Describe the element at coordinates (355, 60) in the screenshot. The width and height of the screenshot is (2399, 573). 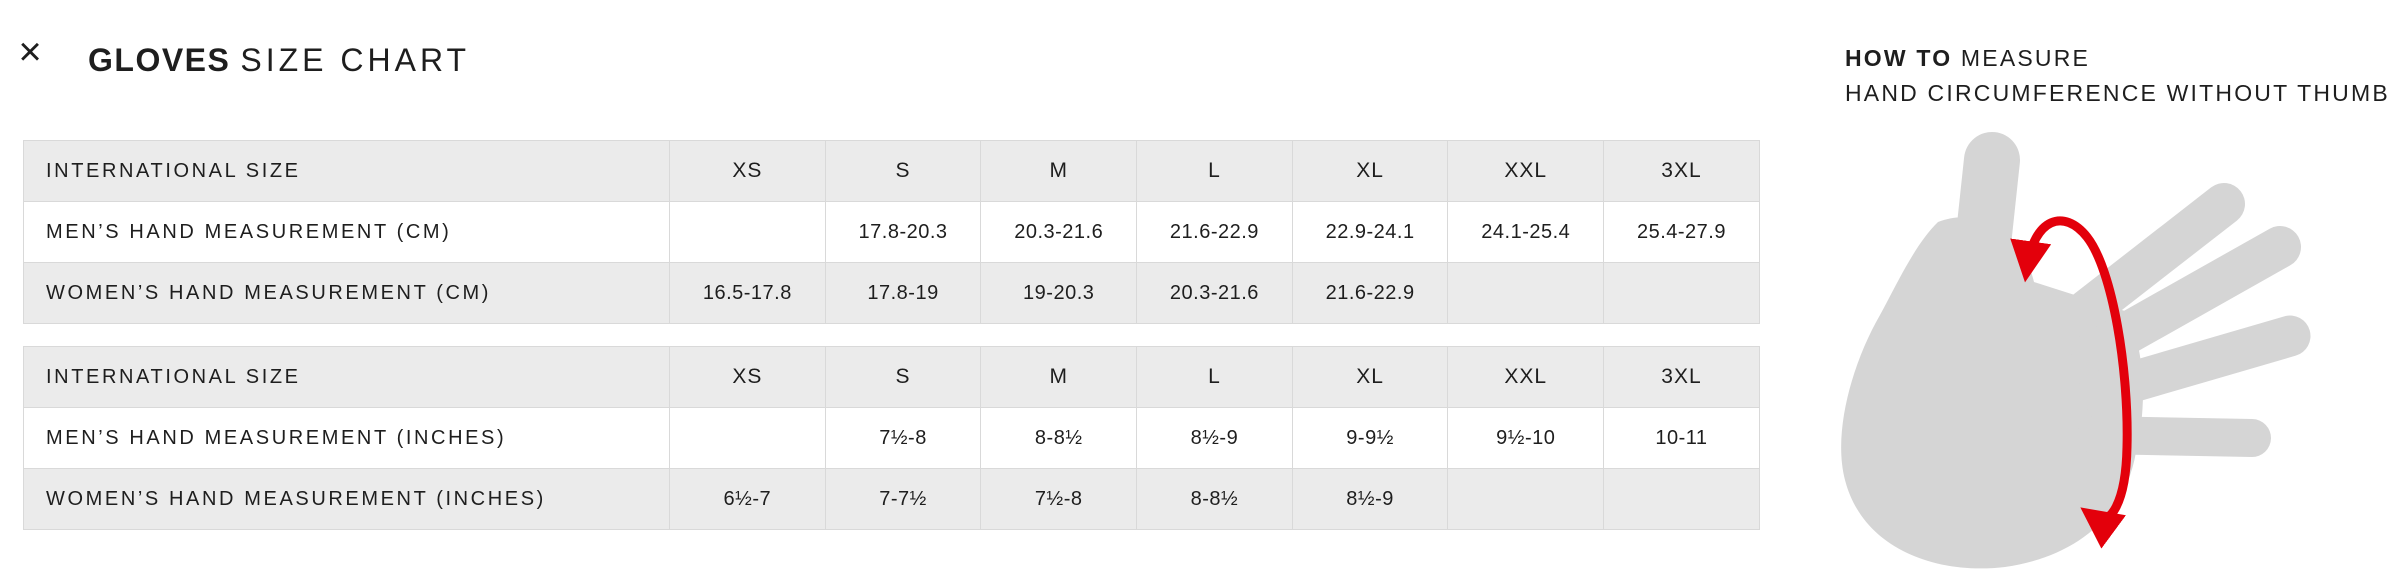
I see `page-title-rest: SIZE CHART` at that location.